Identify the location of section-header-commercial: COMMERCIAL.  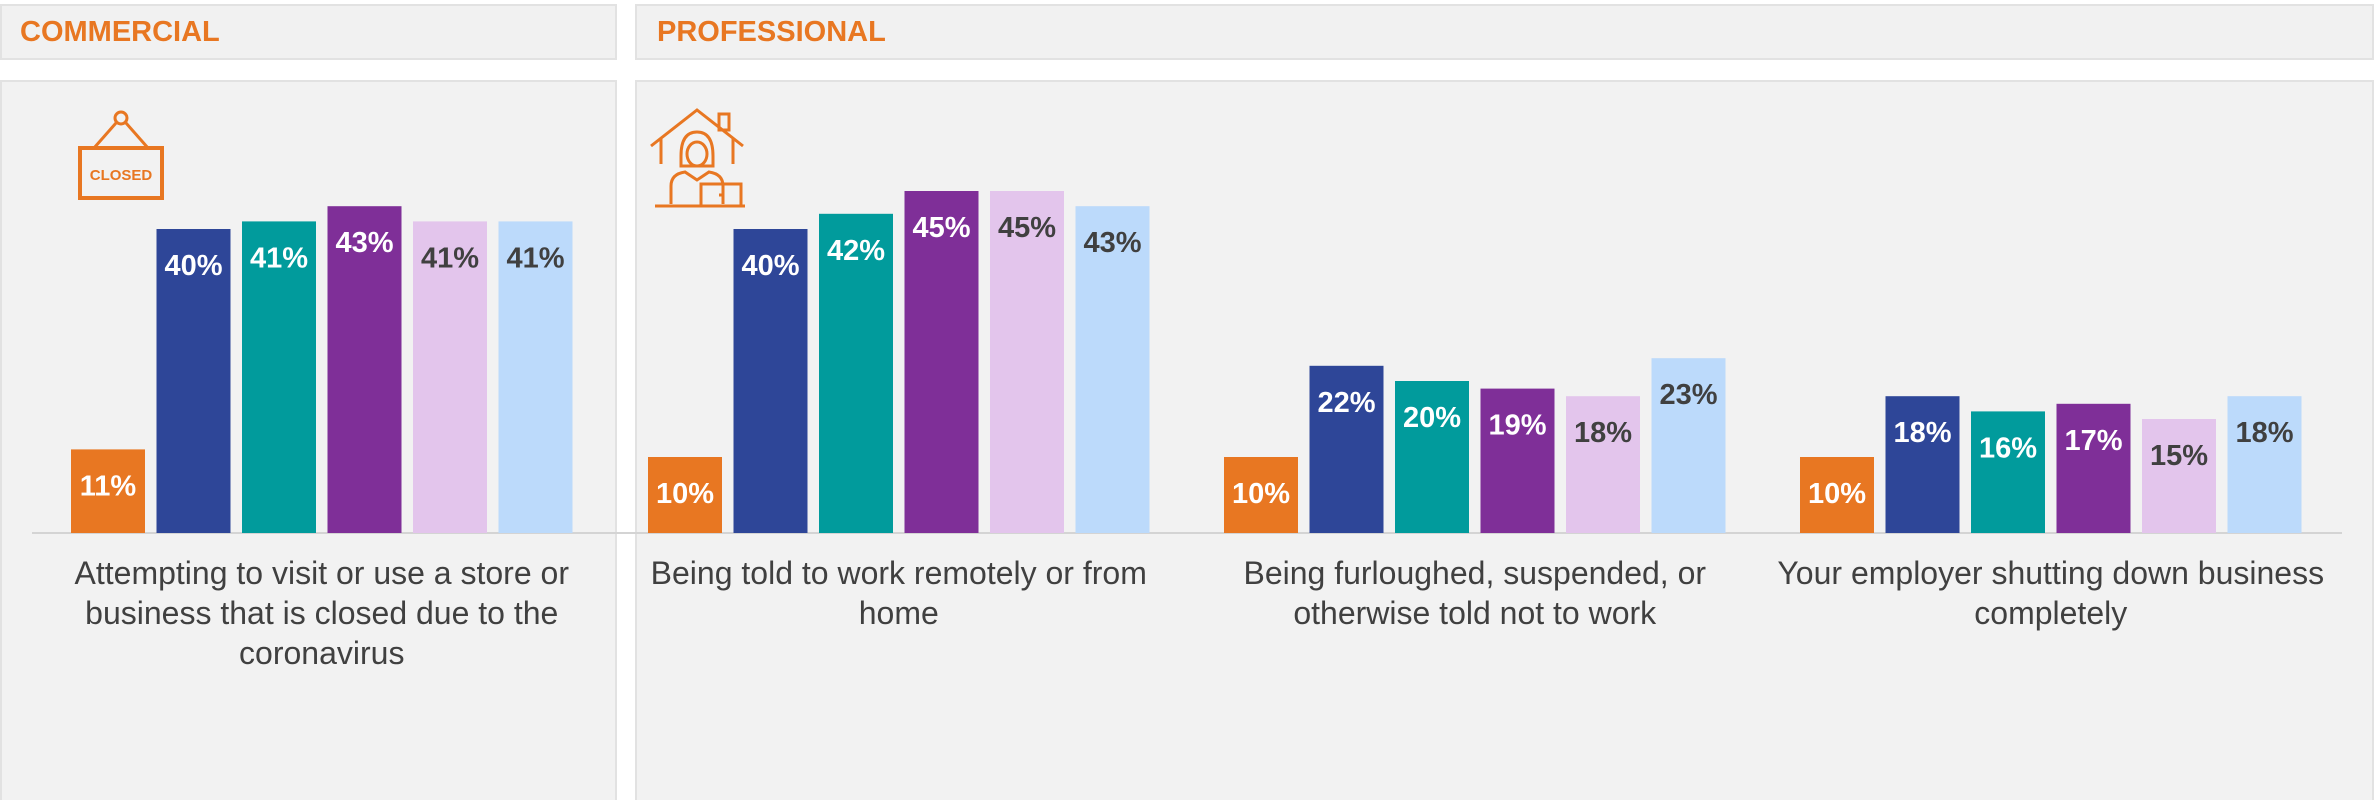
(308, 32).